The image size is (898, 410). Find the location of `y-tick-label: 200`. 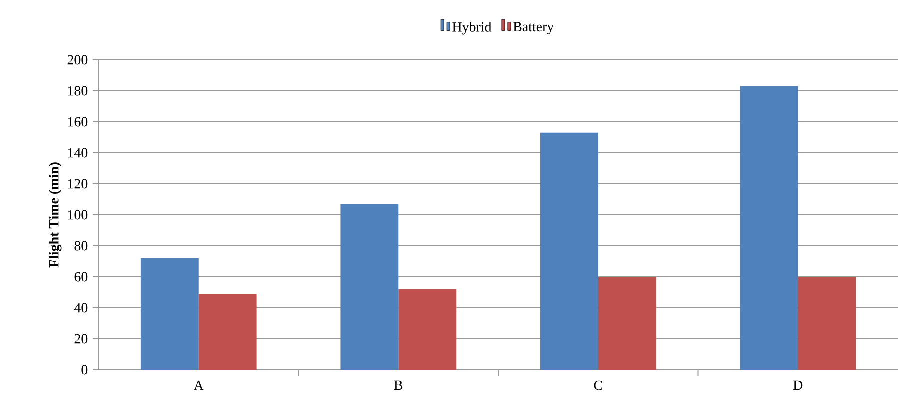

y-tick-label: 200 is located at coordinates (78, 60).